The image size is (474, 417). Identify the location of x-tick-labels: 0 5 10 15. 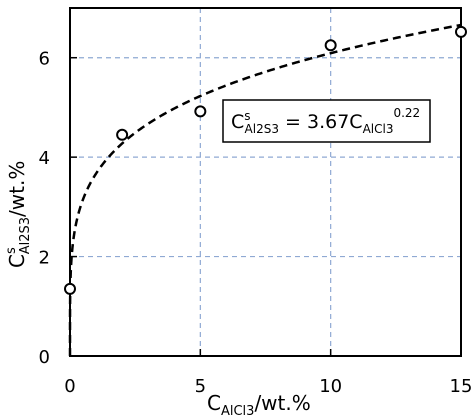
(268, 386).